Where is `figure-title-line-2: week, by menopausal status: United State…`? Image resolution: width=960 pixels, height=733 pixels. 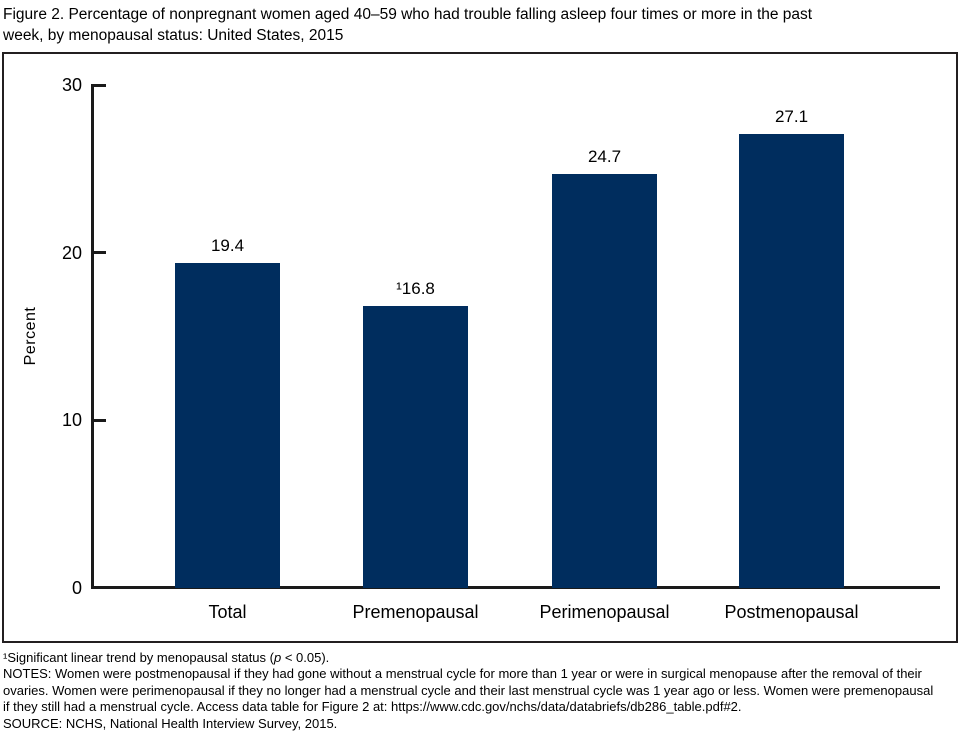
figure-title-line-2: week, by menopausal status: United State… is located at coordinates (173, 35).